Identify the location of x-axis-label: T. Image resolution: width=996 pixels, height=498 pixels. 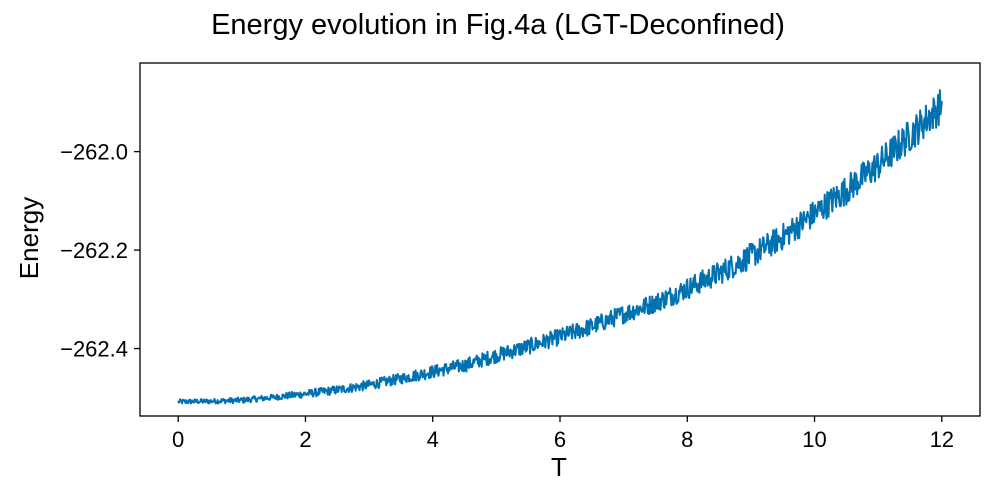
(559, 467).